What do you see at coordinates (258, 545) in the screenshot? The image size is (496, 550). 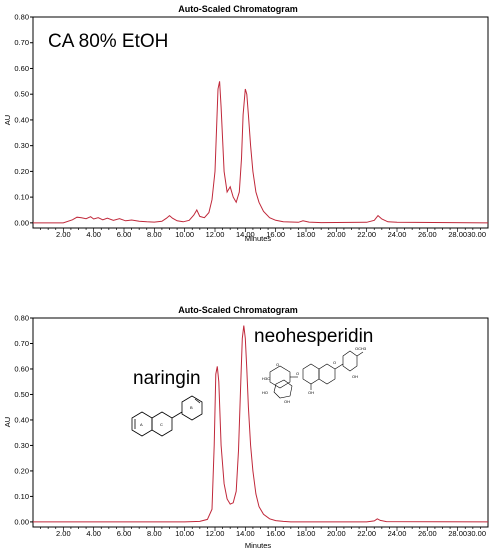 I see `chart-bottom-x-axis-label: Minutes` at bounding box center [258, 545].